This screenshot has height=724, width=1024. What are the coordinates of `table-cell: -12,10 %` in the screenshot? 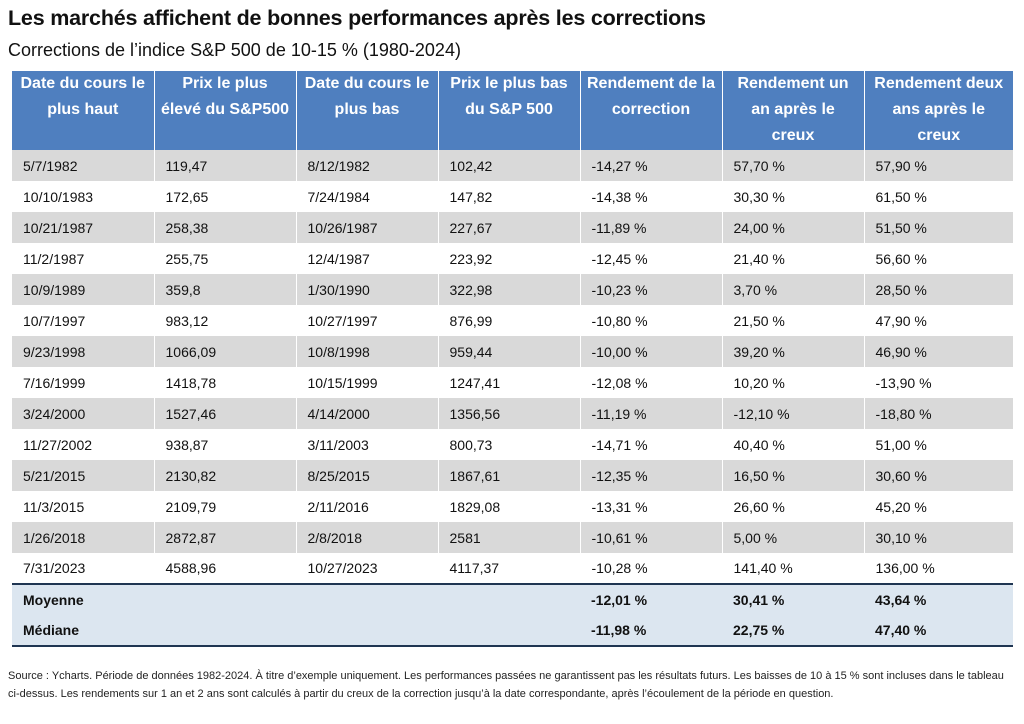 It's located at (793, 413).